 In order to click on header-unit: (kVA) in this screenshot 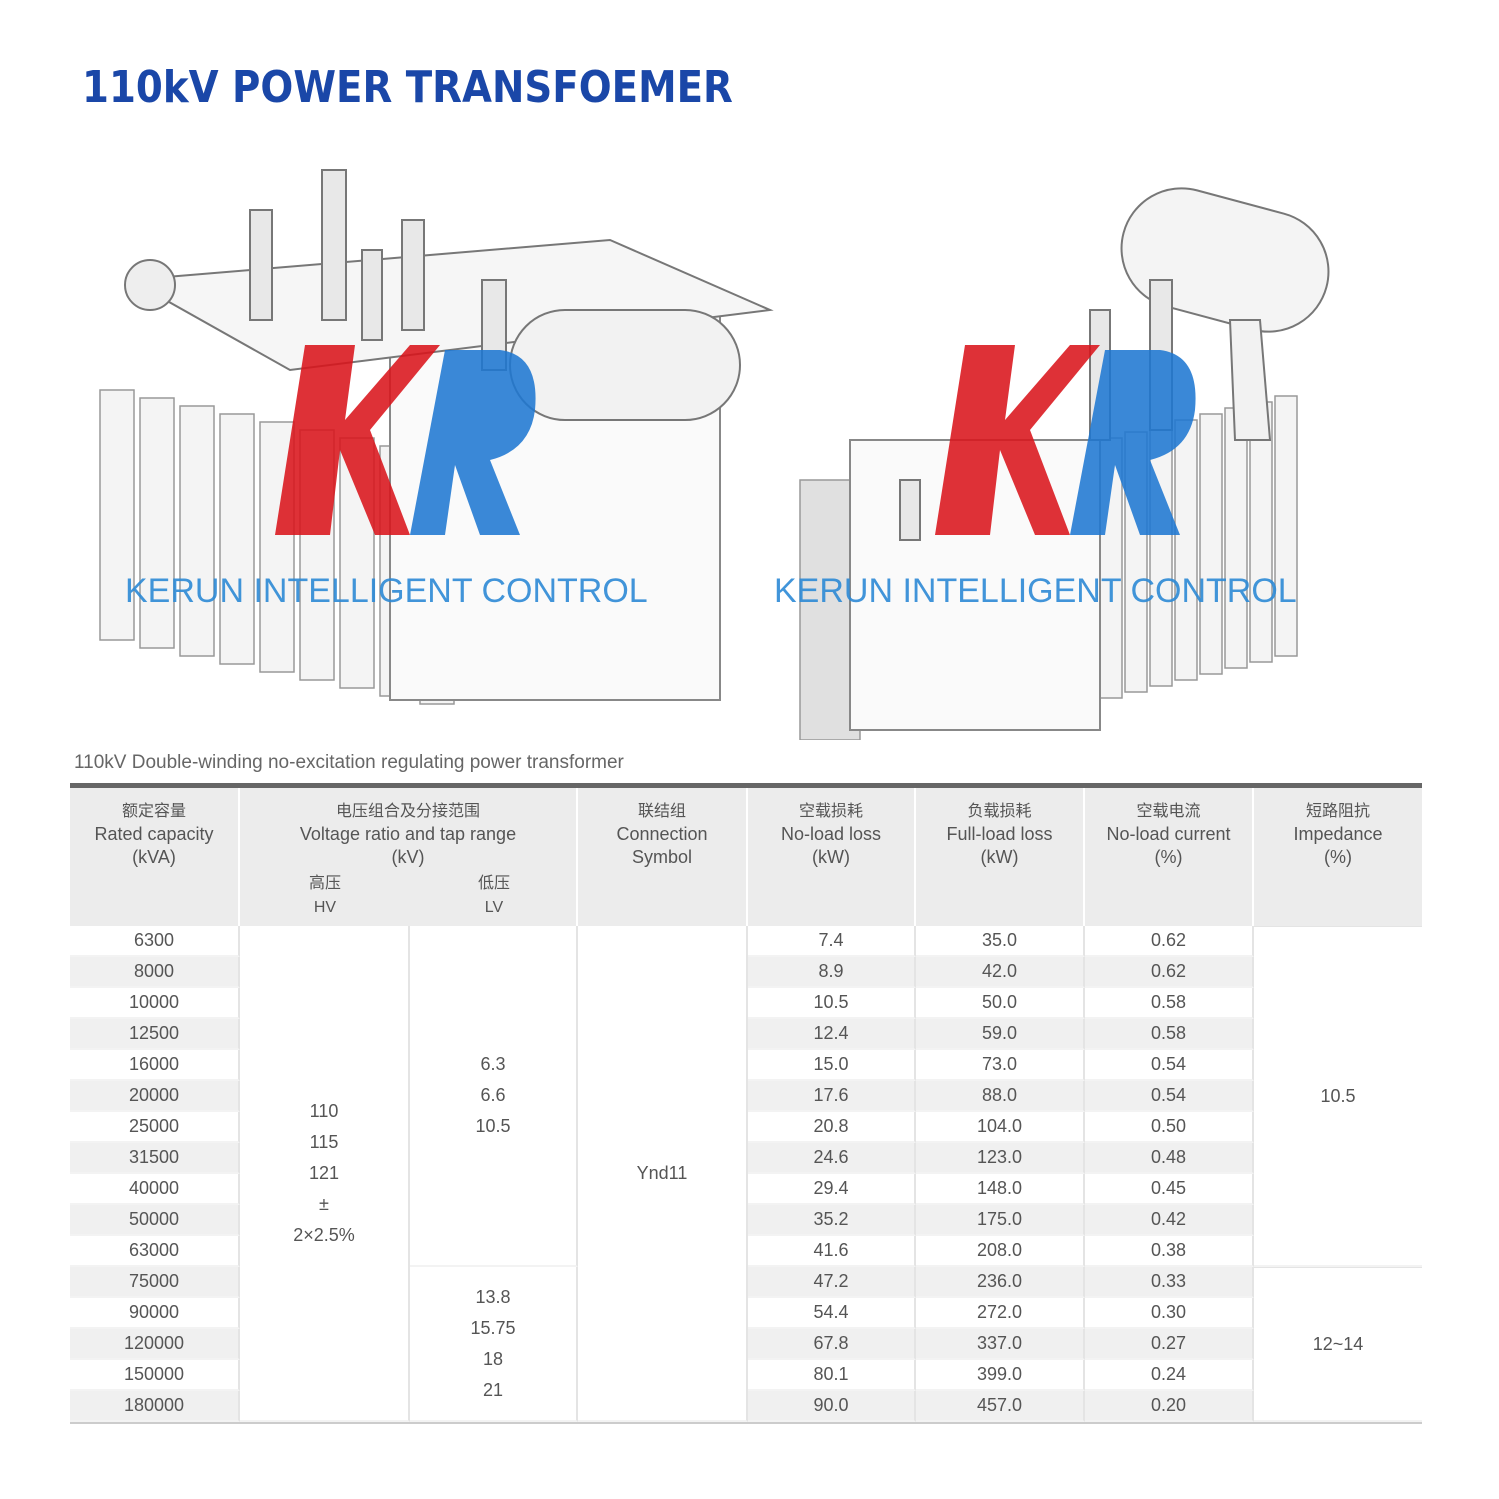, I will do `click(154, 857)`.